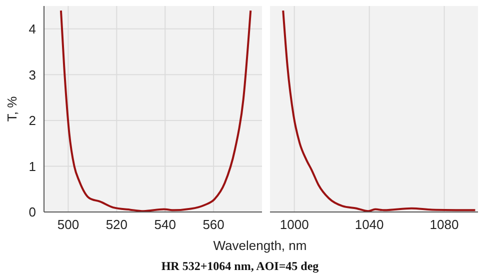 The width and height of the screenshot is (480, 280). Describe the element at coordinates (32, 212) in the screenshot. I see `y-tick-label: 0` at that location.